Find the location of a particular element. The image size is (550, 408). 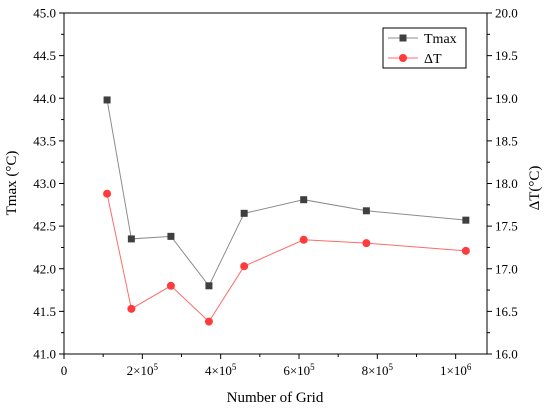

y-right-tick-label: 19.0 is located at coordinates (506, 98).